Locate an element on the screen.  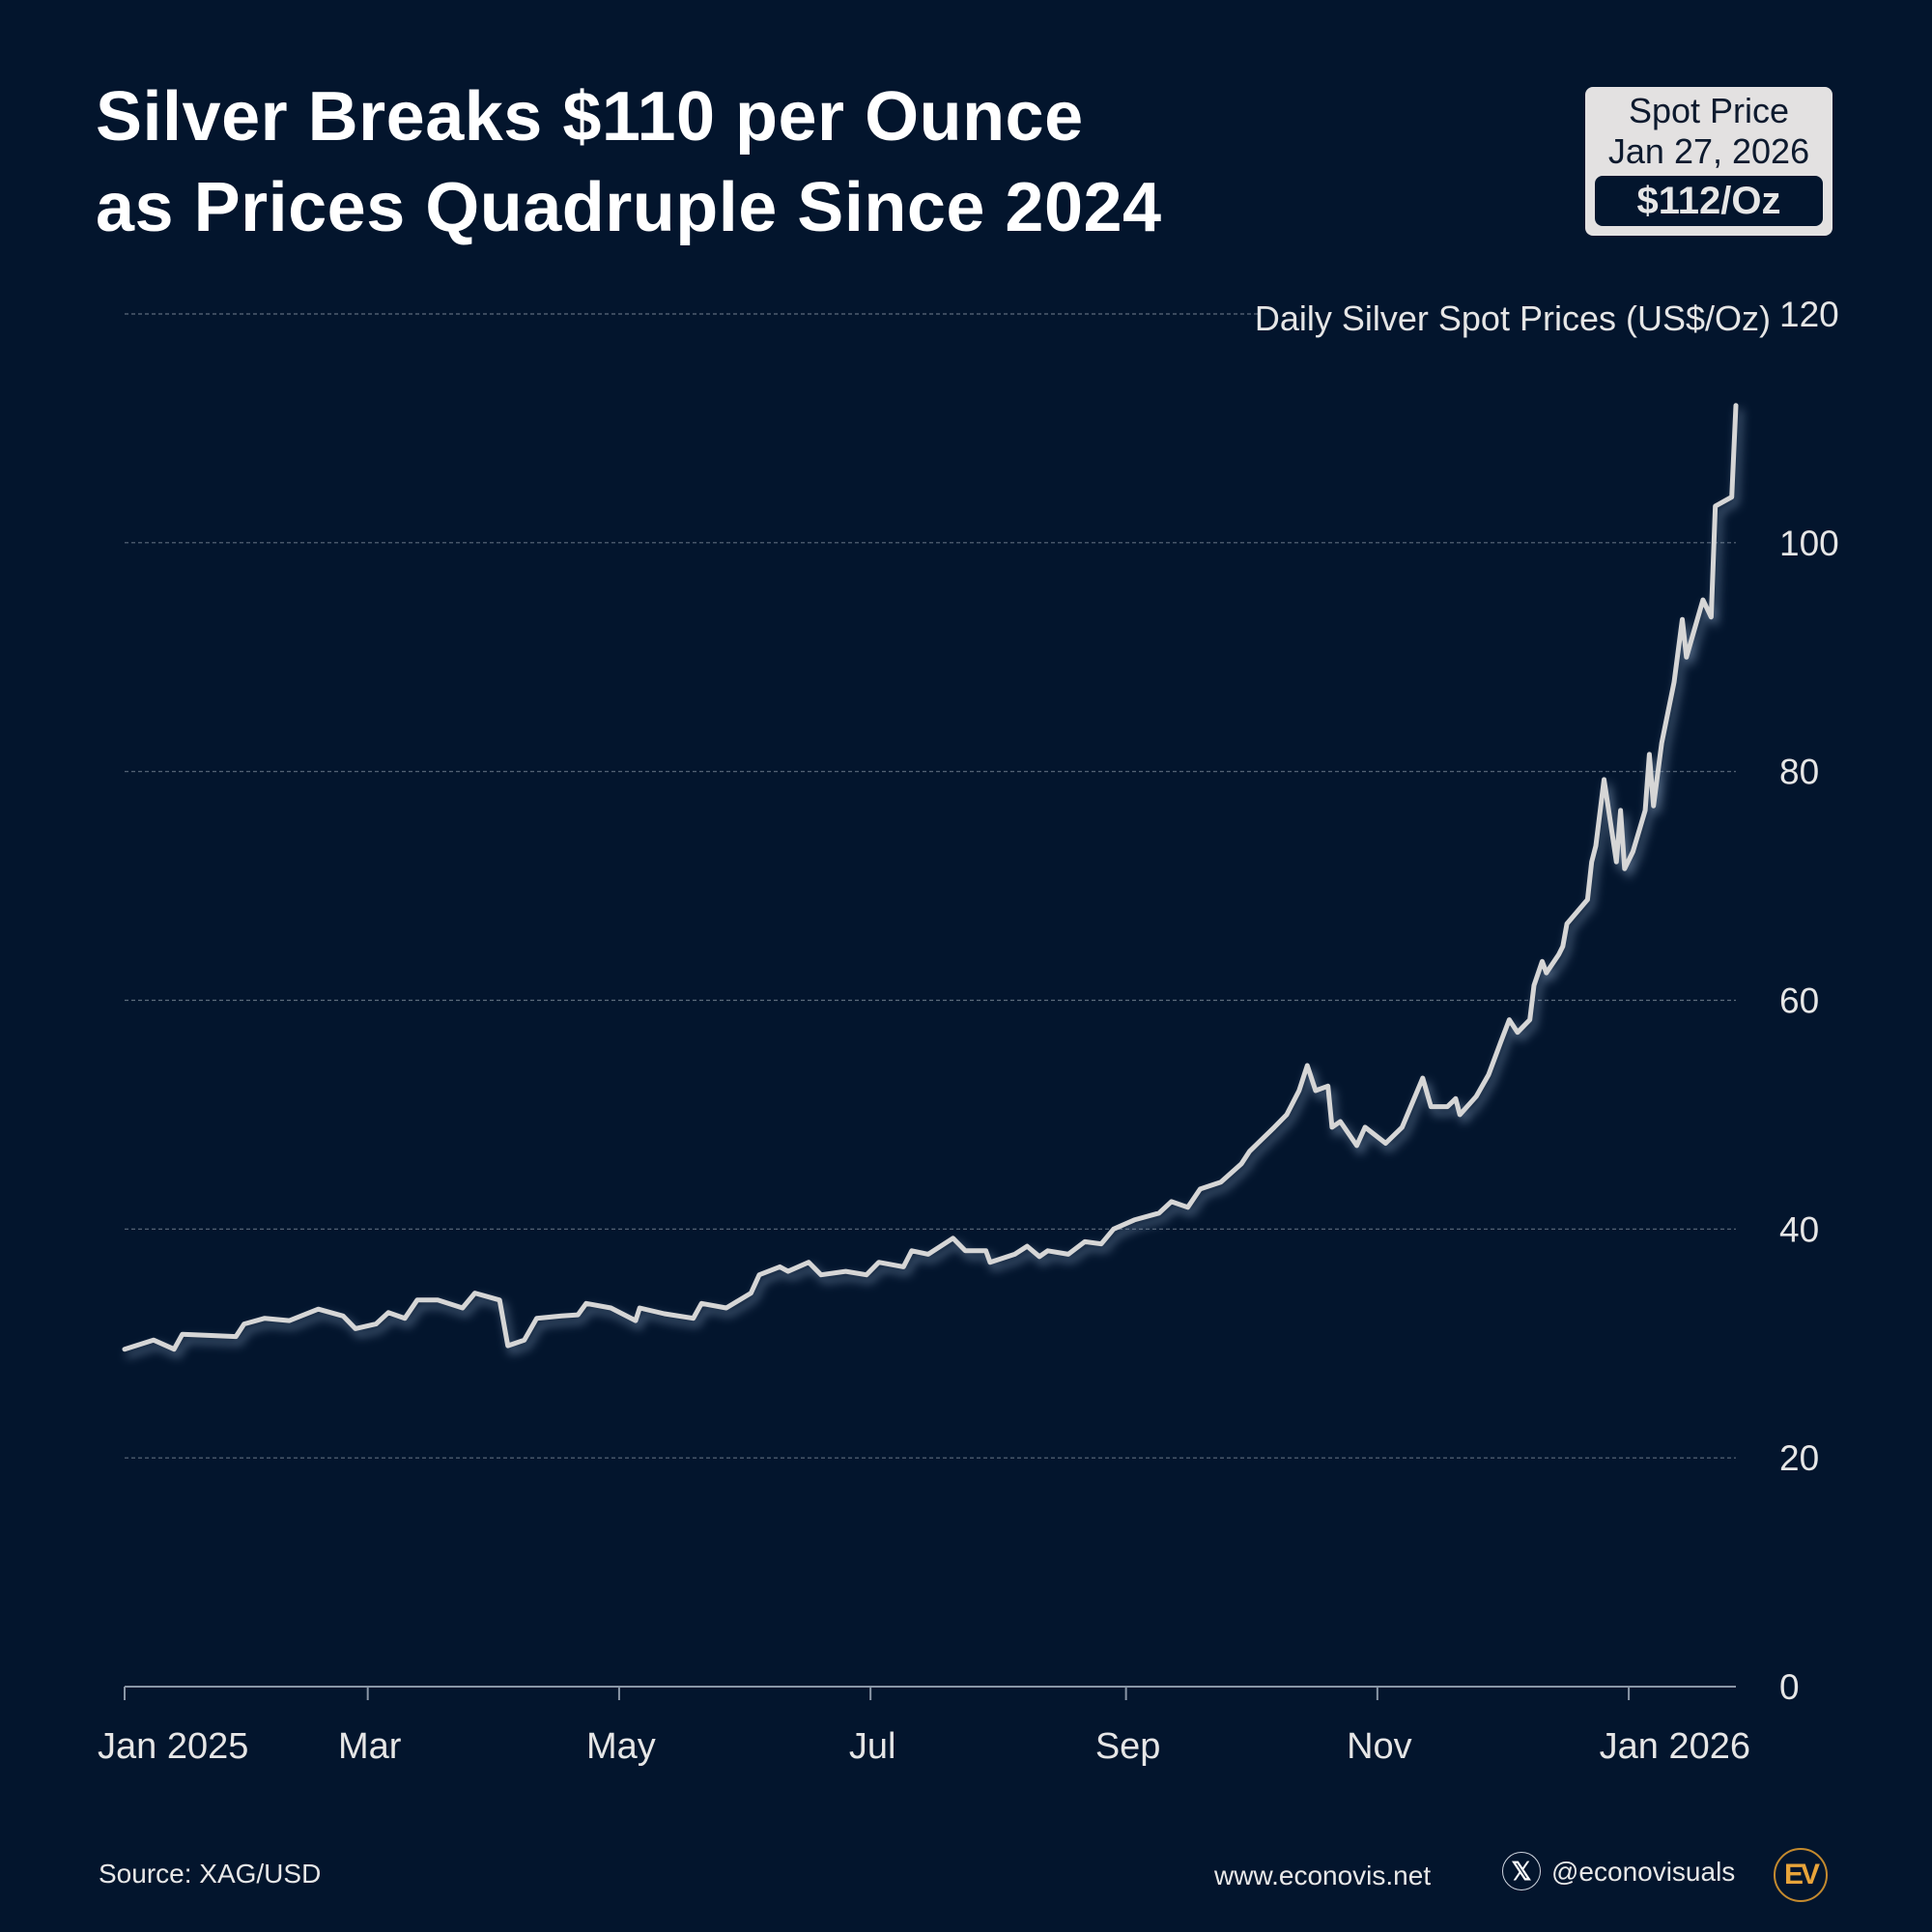
y-tick-label: 20 is located at coordinates (1799, 1458).